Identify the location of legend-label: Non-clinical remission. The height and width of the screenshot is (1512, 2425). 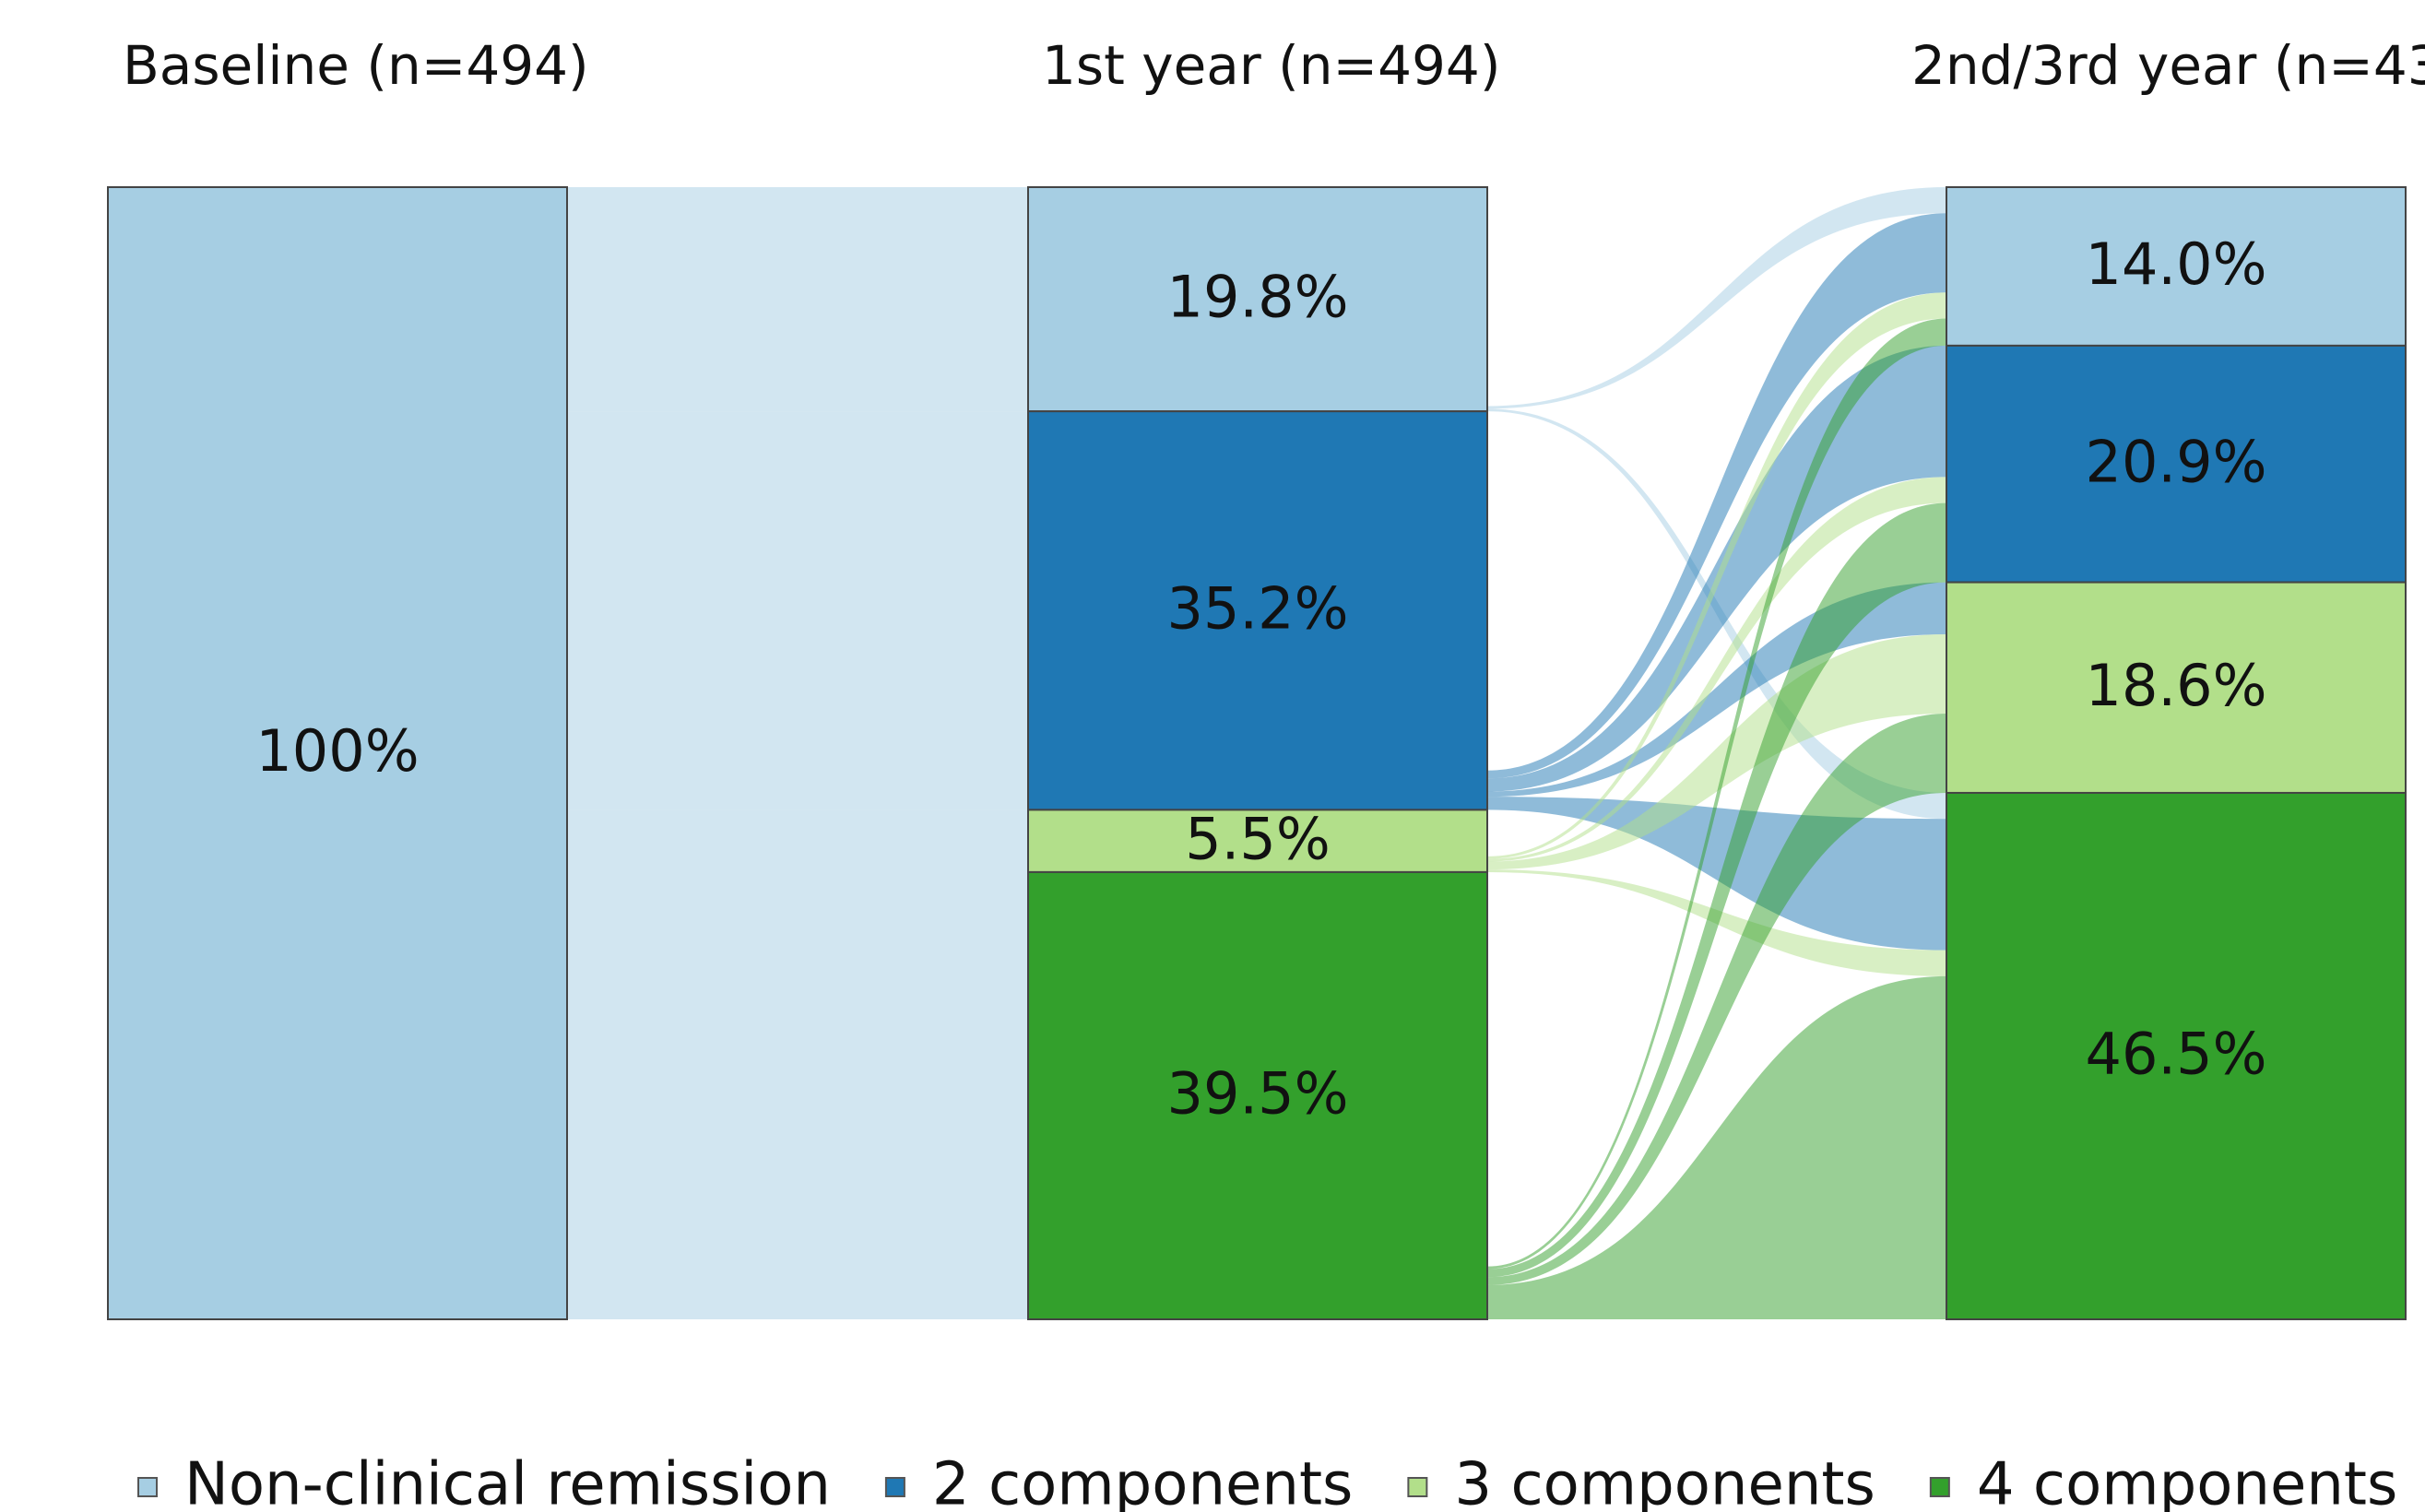
(507, 1482).